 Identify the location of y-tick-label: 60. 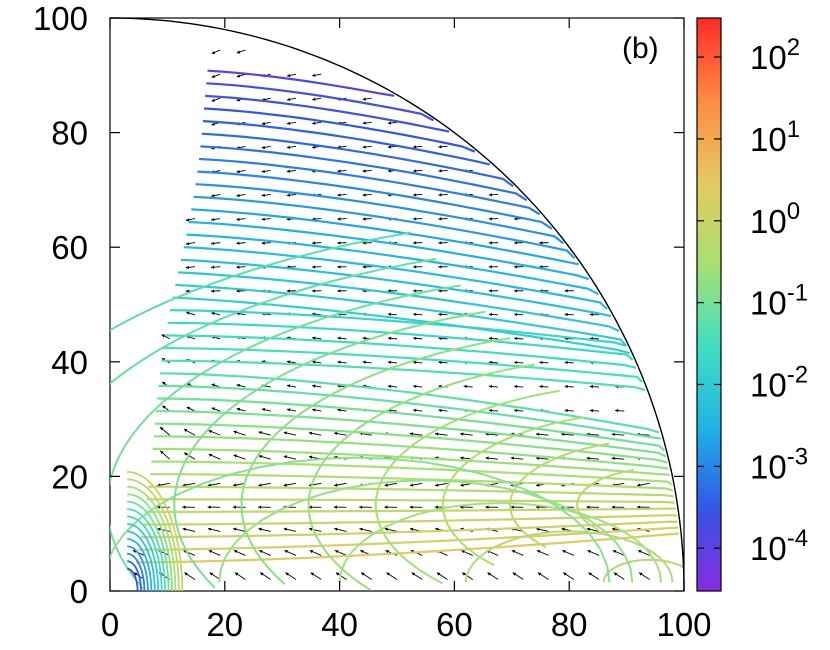
(69, 247).